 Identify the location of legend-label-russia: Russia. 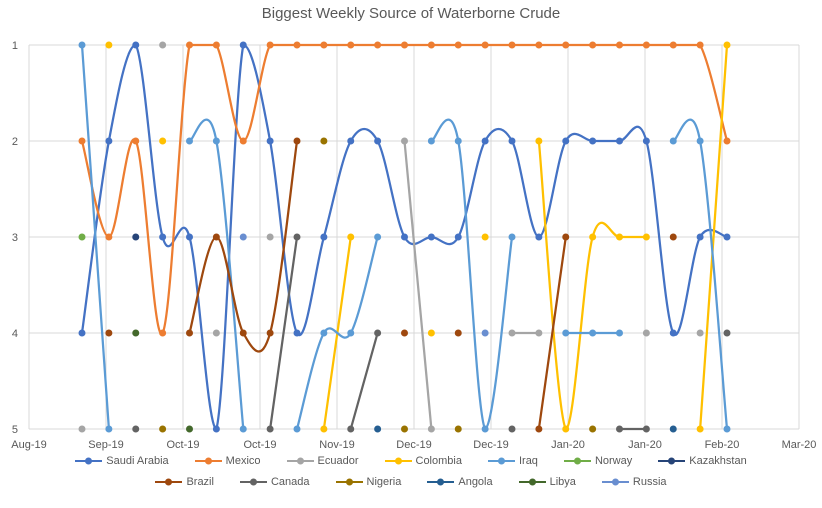
(649, 482).